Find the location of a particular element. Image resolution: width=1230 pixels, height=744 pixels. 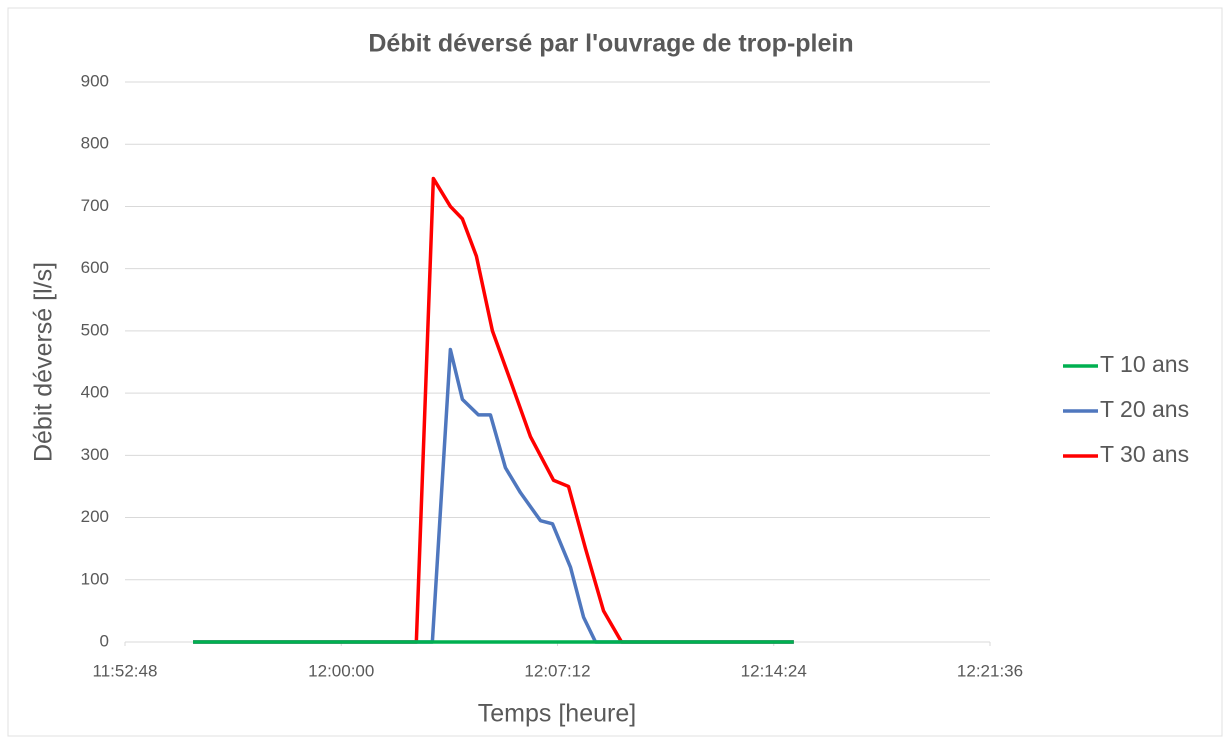

x-axis-label: Temps [heure] is located at coordinates (557, 714).